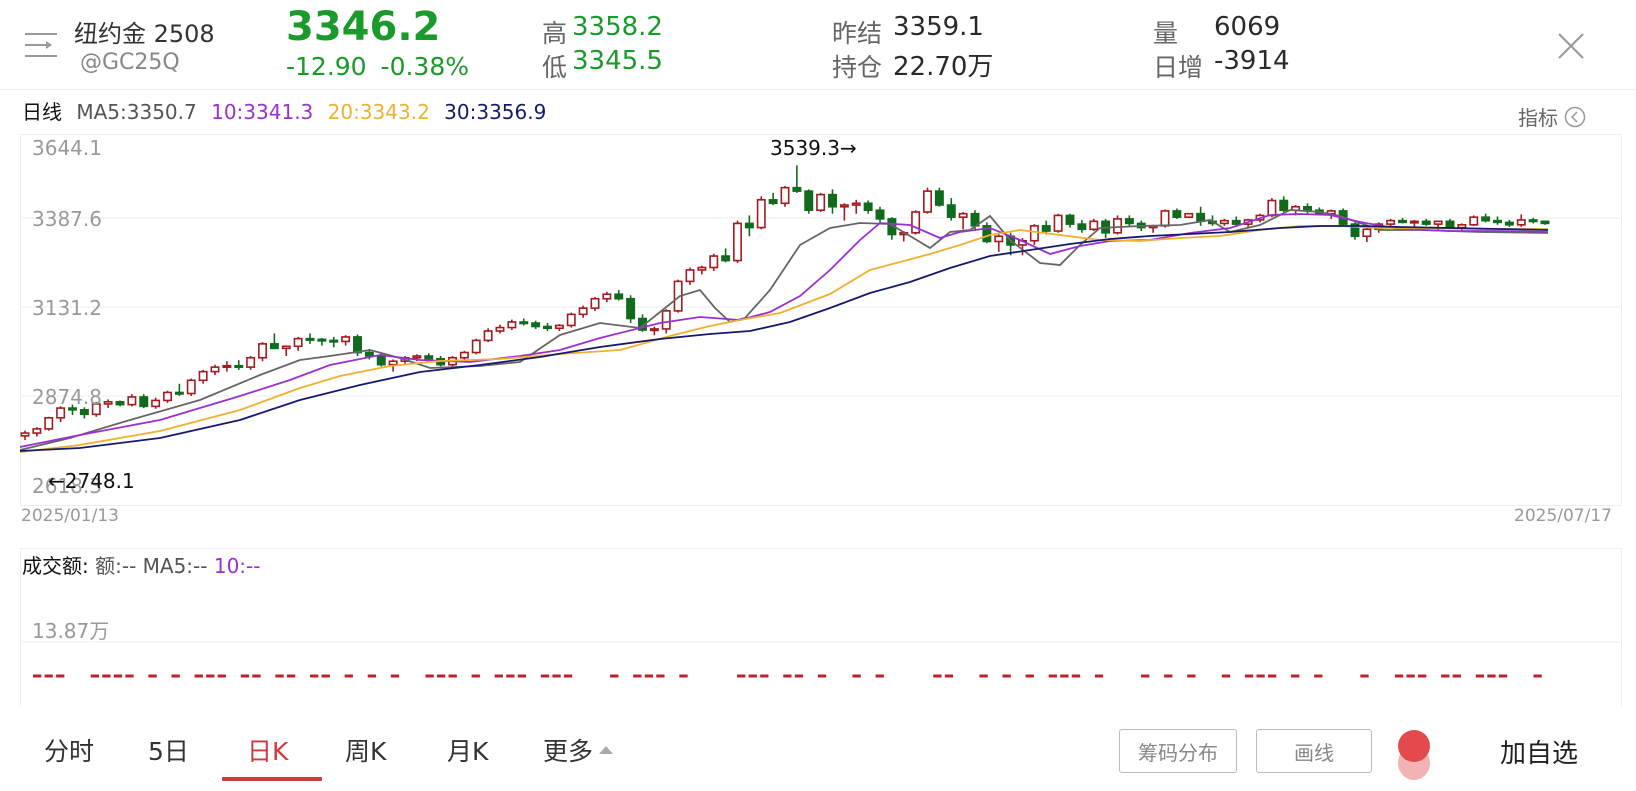  I want to click on volume-y-label: 13.87万, so click(71, 631).